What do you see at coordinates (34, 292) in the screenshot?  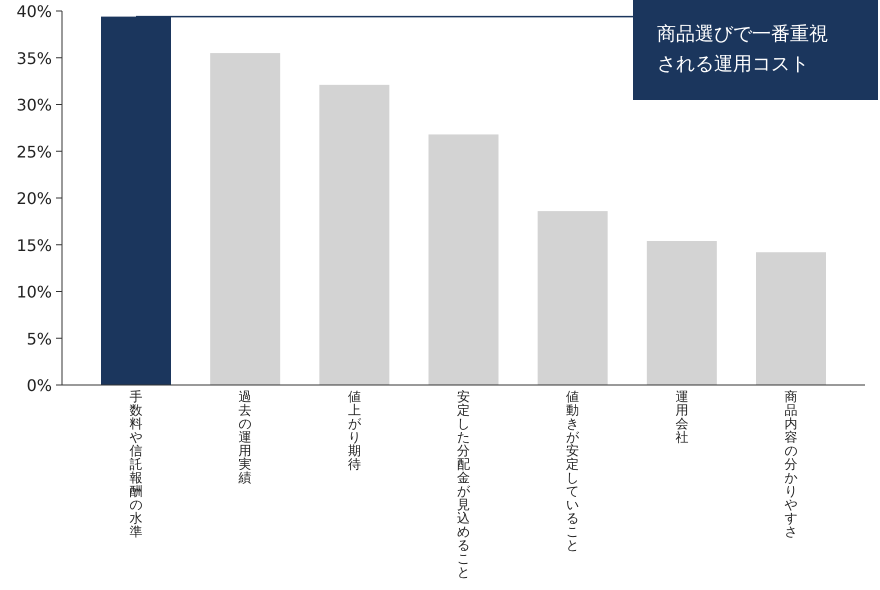 I see `y-tick-label: 10%` at bounding box center [34, 292].